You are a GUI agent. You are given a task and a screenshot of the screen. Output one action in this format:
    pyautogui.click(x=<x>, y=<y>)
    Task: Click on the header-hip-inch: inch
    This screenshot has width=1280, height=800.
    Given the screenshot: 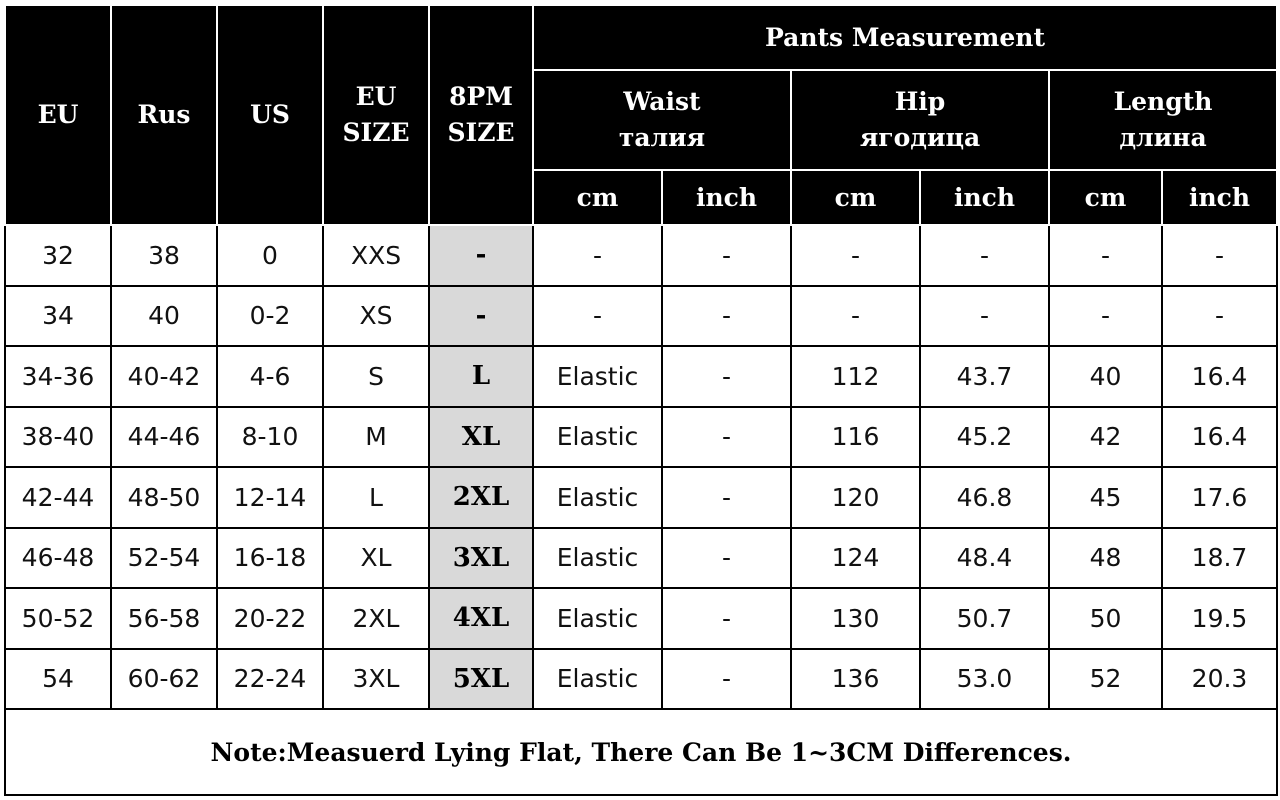 What is the action you would take?
    pyautogui.click(x=984, y=197)
    